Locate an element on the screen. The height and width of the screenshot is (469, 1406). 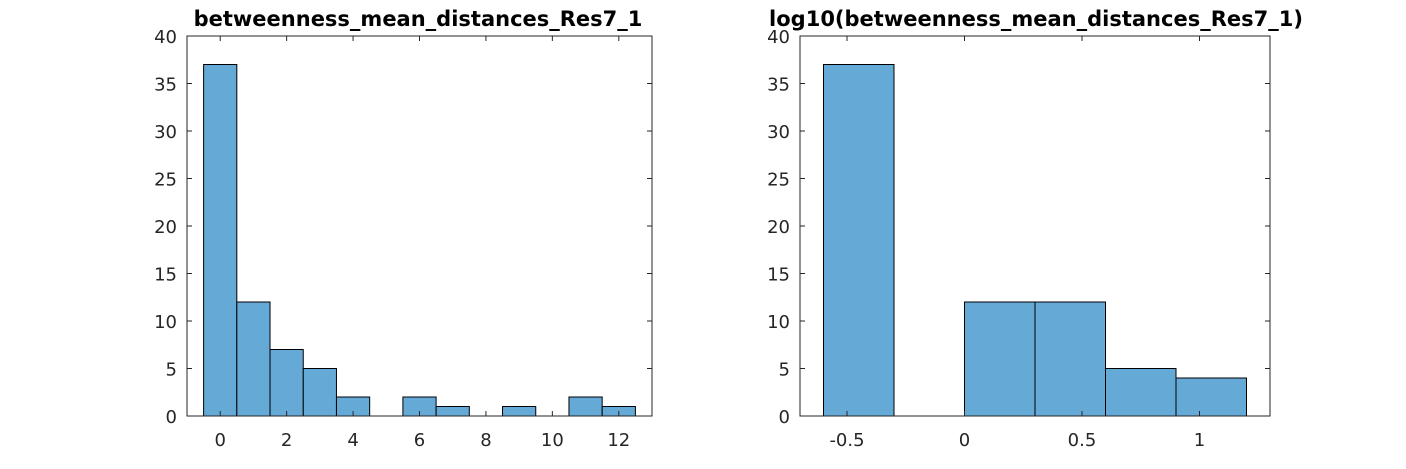
x-tick-label: 4 is located at coordinates (352, 440).